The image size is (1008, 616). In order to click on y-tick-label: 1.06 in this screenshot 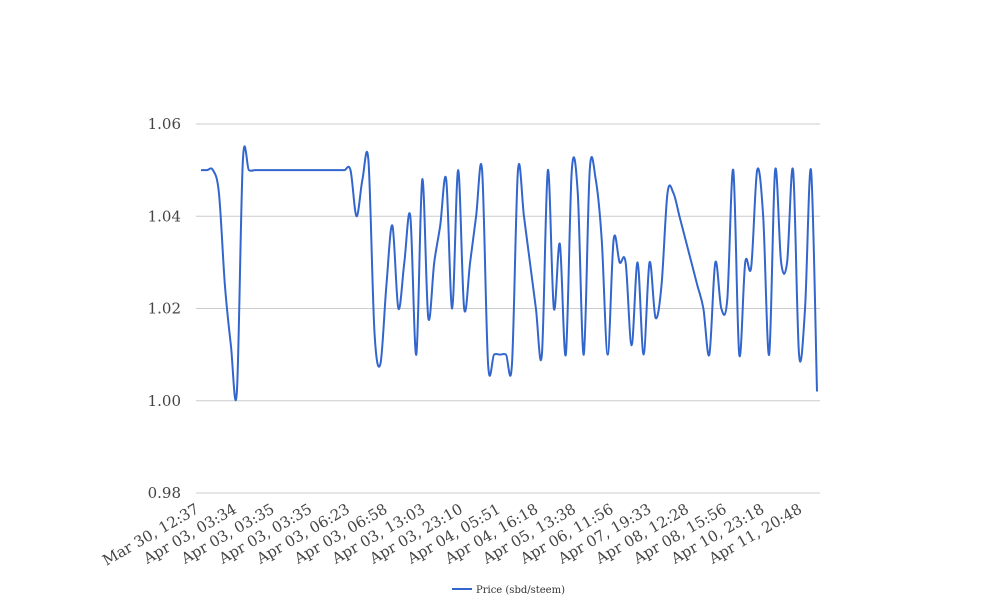, I will do `click(164, 124)`.